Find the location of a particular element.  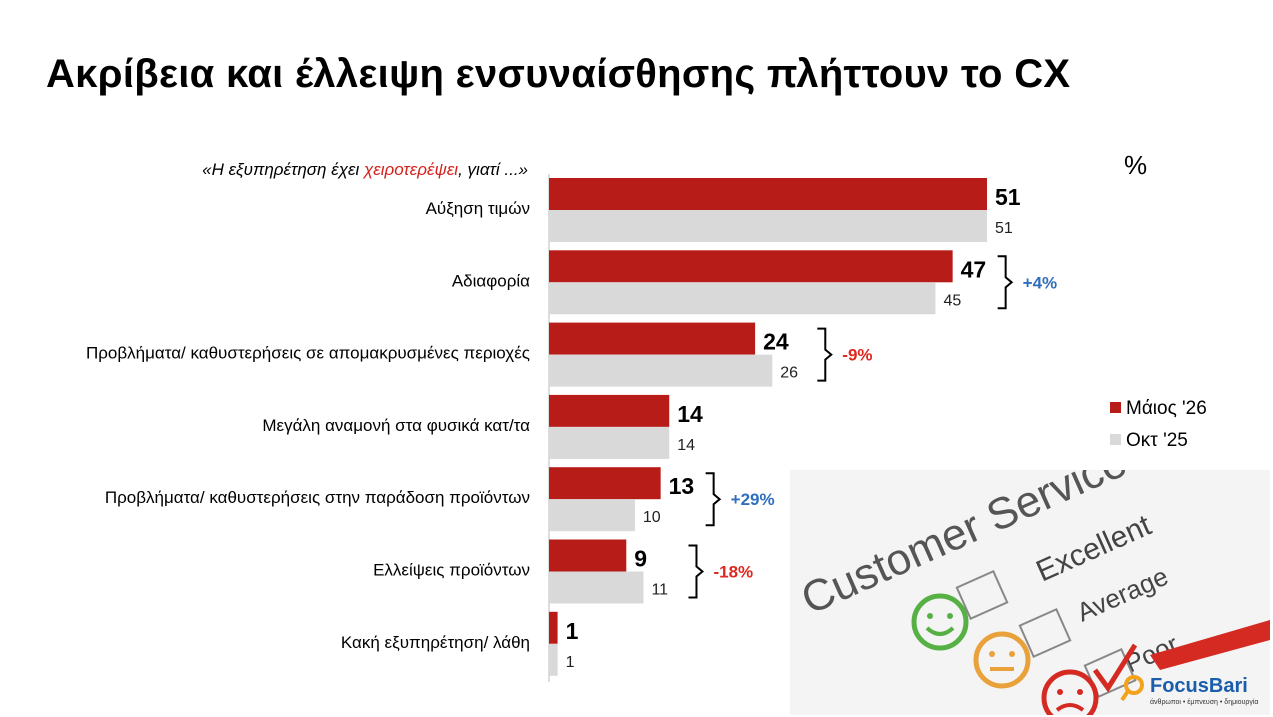

data-label-may: 47 is located at coordinates (974, 269).